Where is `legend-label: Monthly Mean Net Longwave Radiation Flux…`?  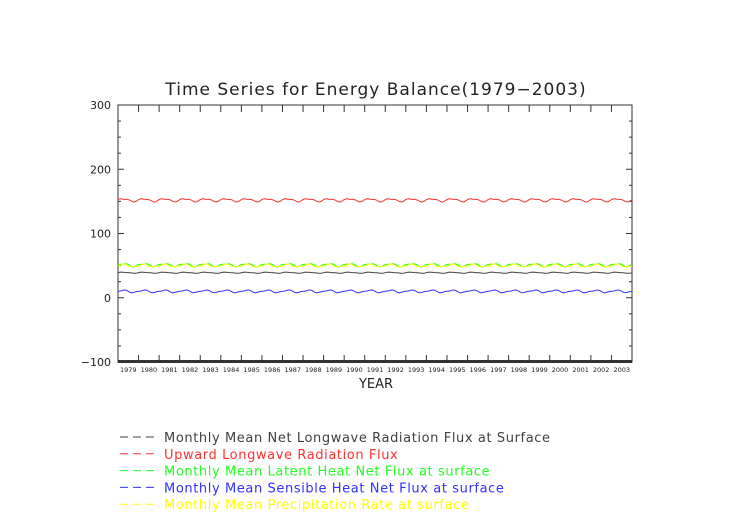 legend-label: Monthly Mean Net Longwave Radiation Flux… is located at coordinates (357, 438).